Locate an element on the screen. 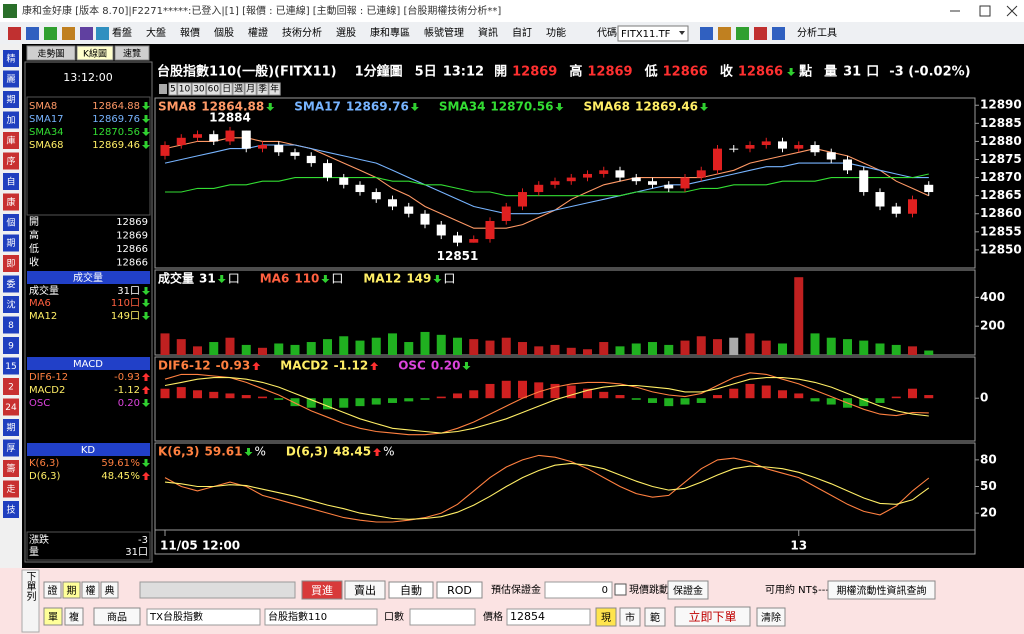 This screenshot has height=634, width=1024. menu-item: 功能 is located at coordinates (556, 32).